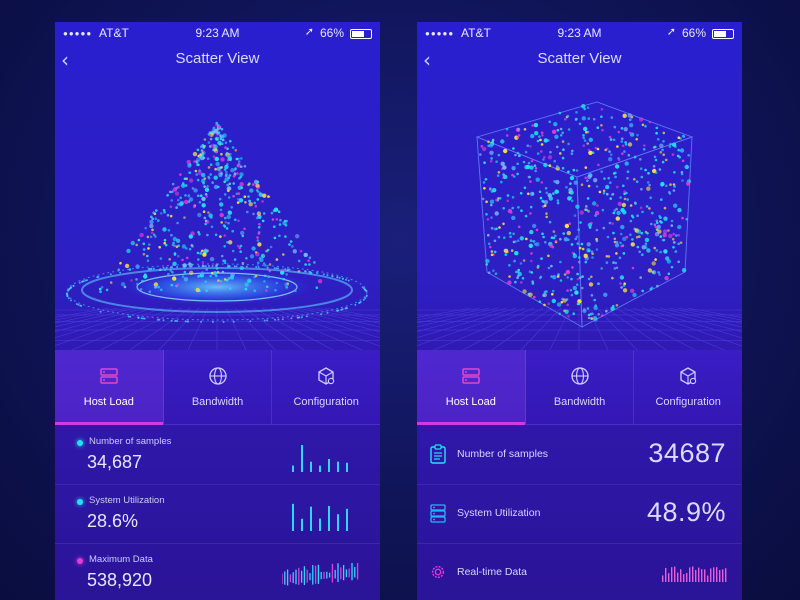 Image resolution: width=800 pixels, height=600 pixels. Describe the element at coordinates (121, 559) in the screenshot. I see `stat-label: Maximum Data` at that location.